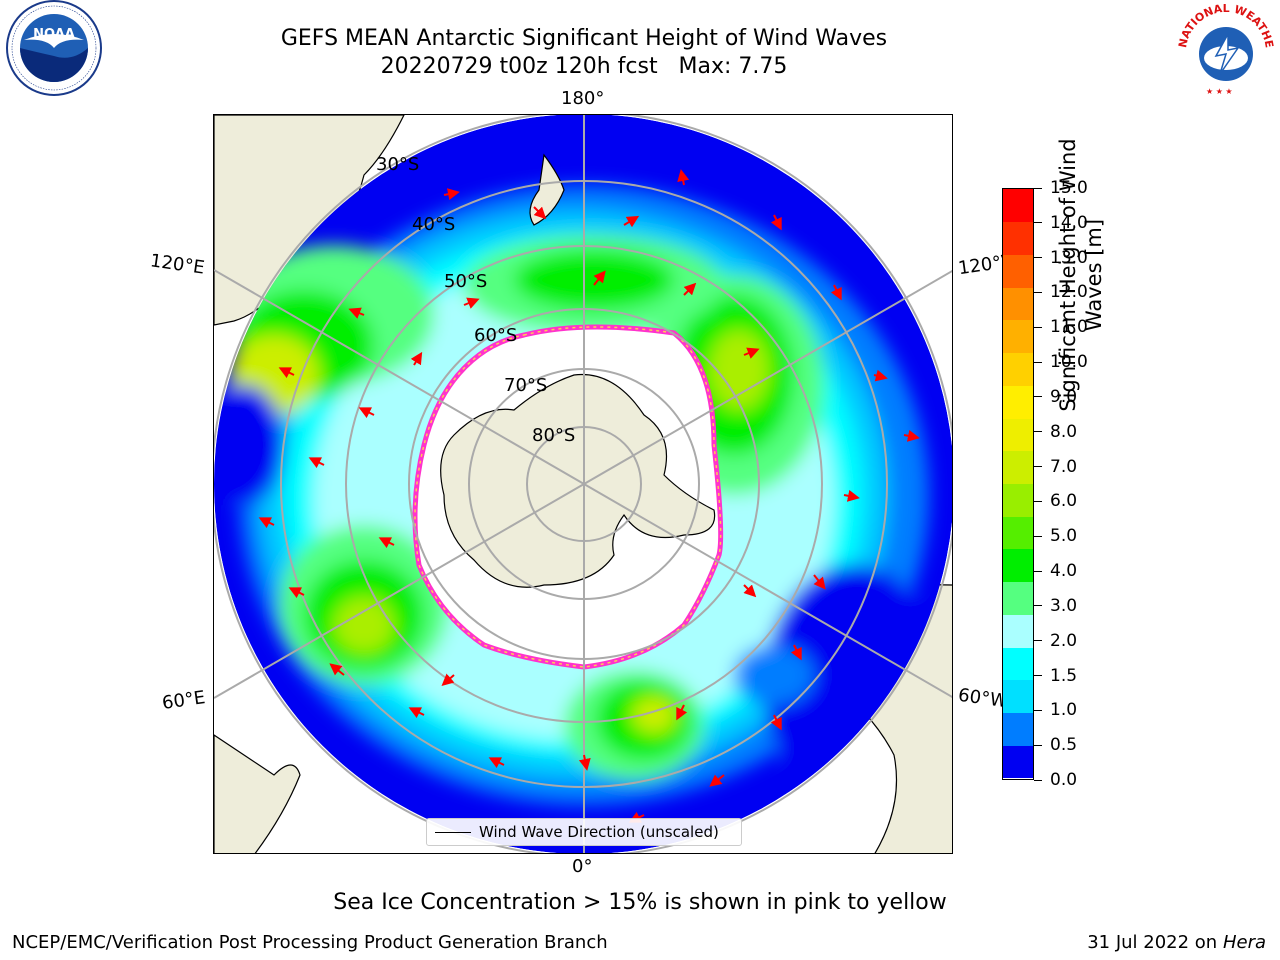 This screenshot has width=1280, height=960. I want to click on legend-line-swatch, so click(453, 832).